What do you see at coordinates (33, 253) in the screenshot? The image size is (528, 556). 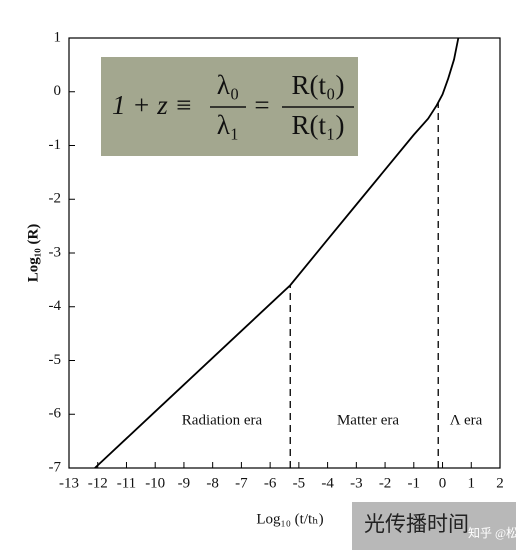 I see `y-axis-label: Log₁₀ (R)` at bounding box center [33, 253].